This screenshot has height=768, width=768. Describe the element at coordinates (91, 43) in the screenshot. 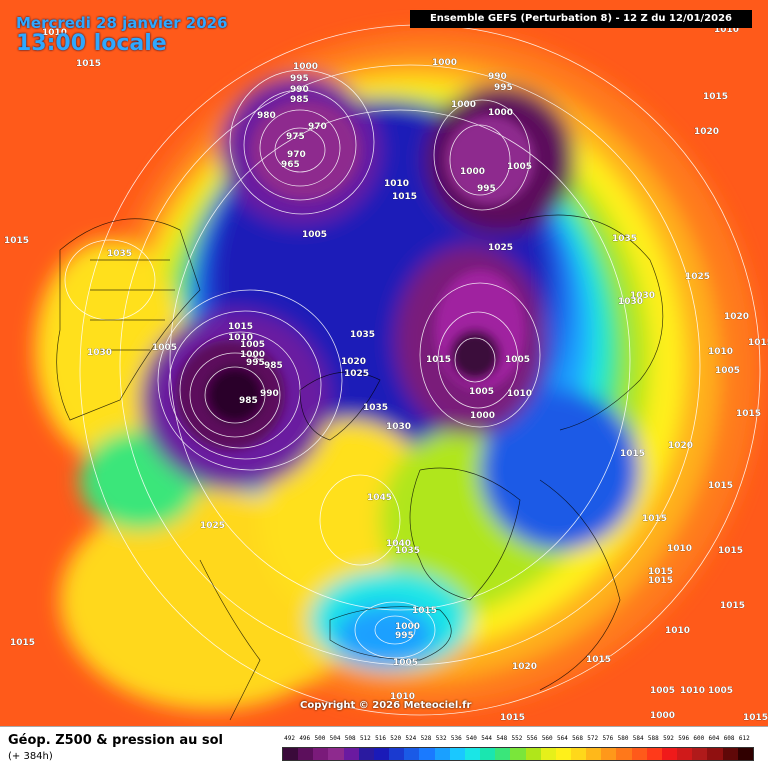

I see `forecast-time: 13:00 locale` at that location.